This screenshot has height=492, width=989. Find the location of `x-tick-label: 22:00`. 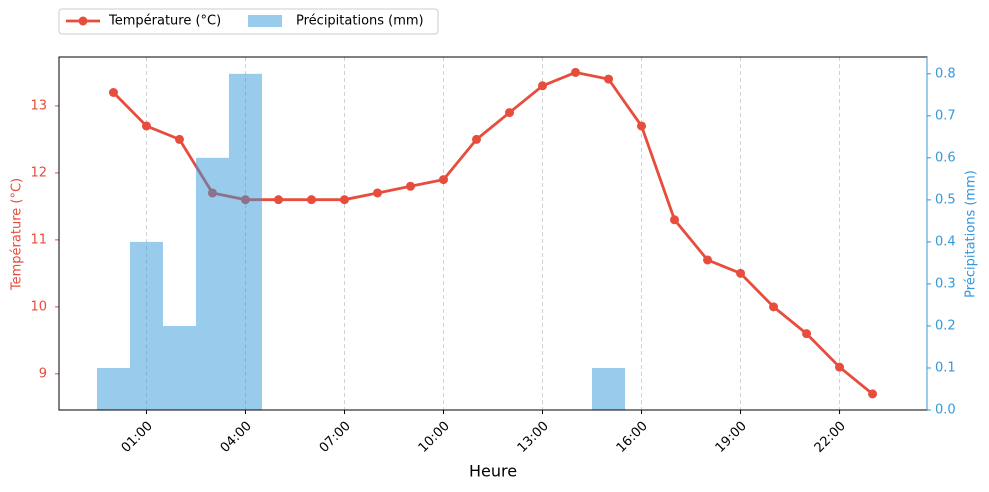

x-tick-label: 22:00 is located at coordinates (830, 437).